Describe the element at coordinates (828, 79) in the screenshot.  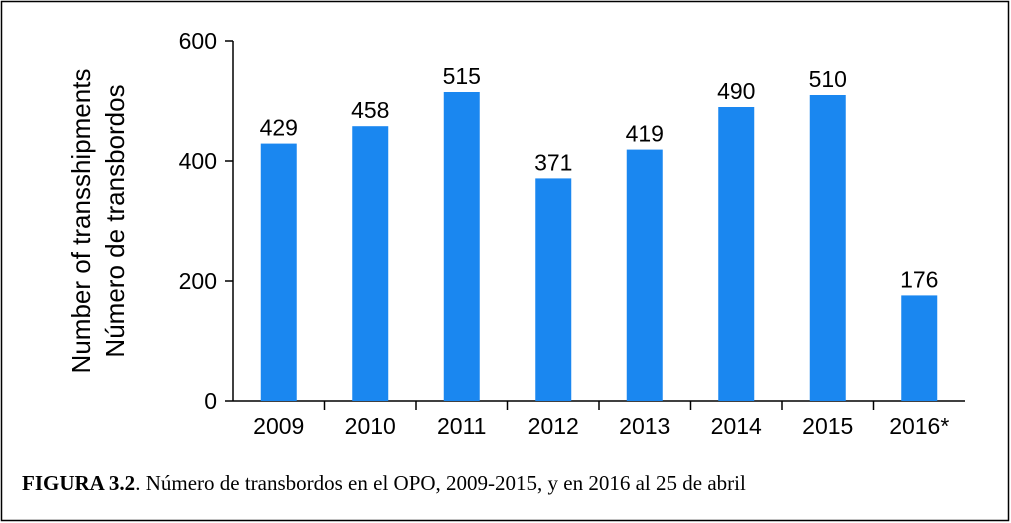
I see `data-label: 510` at that location.